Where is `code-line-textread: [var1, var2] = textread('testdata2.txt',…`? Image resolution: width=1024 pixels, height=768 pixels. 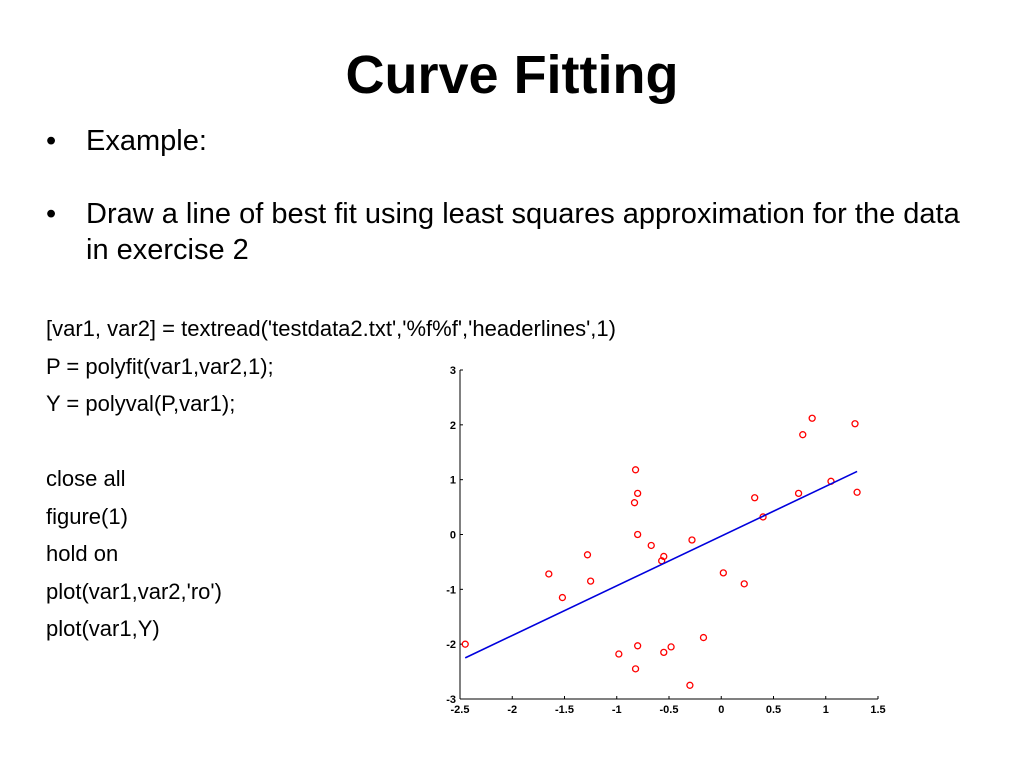
code-line-textread: [var1, var2] = textread('testdata2.txt',… is located at coordinates (331, 328).